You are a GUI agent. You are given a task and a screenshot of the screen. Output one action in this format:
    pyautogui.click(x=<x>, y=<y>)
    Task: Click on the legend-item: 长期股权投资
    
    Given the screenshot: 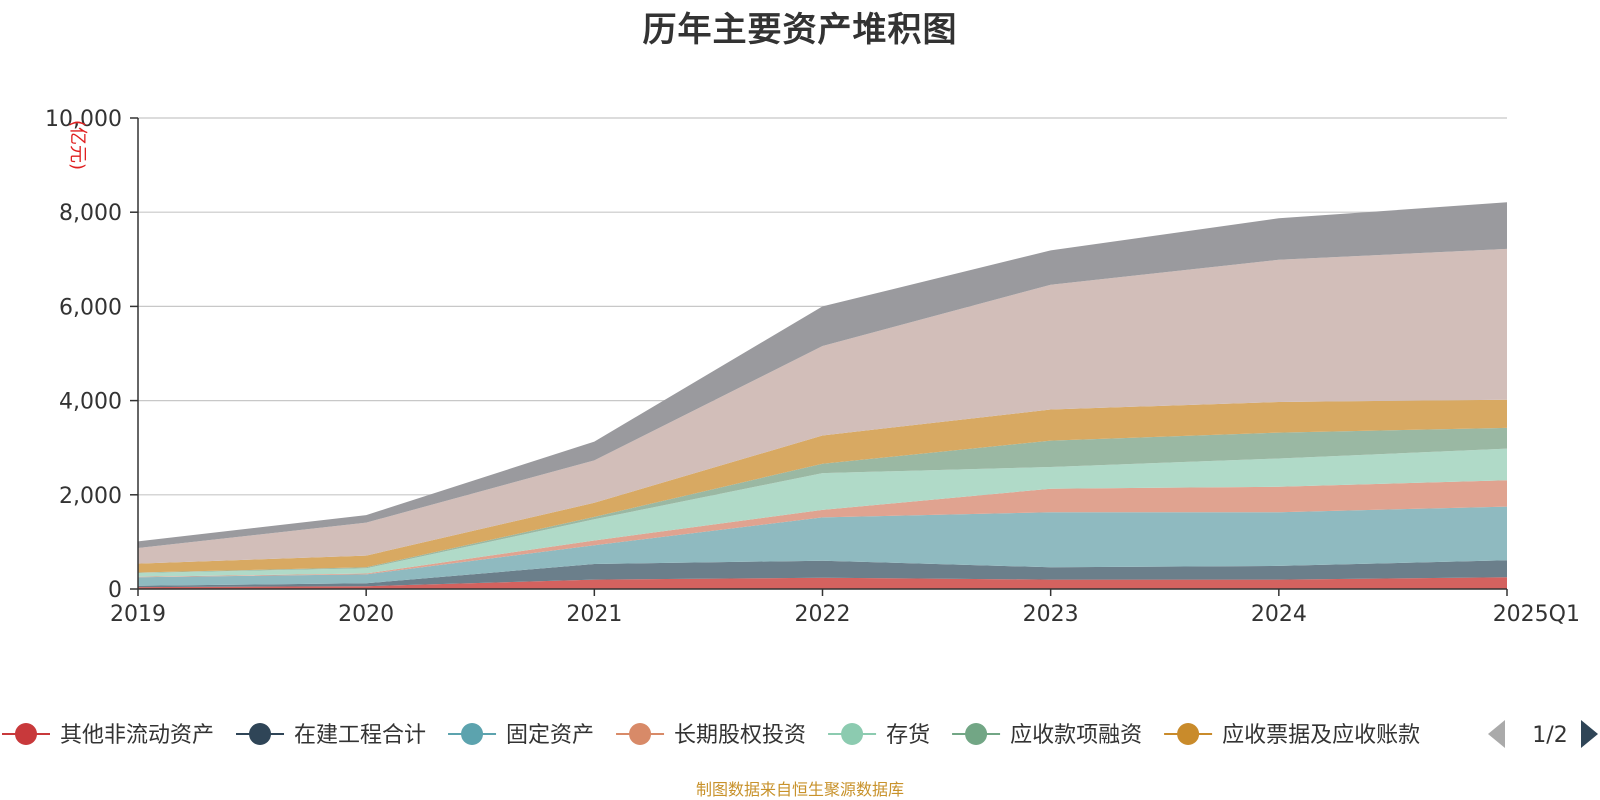 What is the action you would take?
    pyautogui.click(x=711, y=735)
    